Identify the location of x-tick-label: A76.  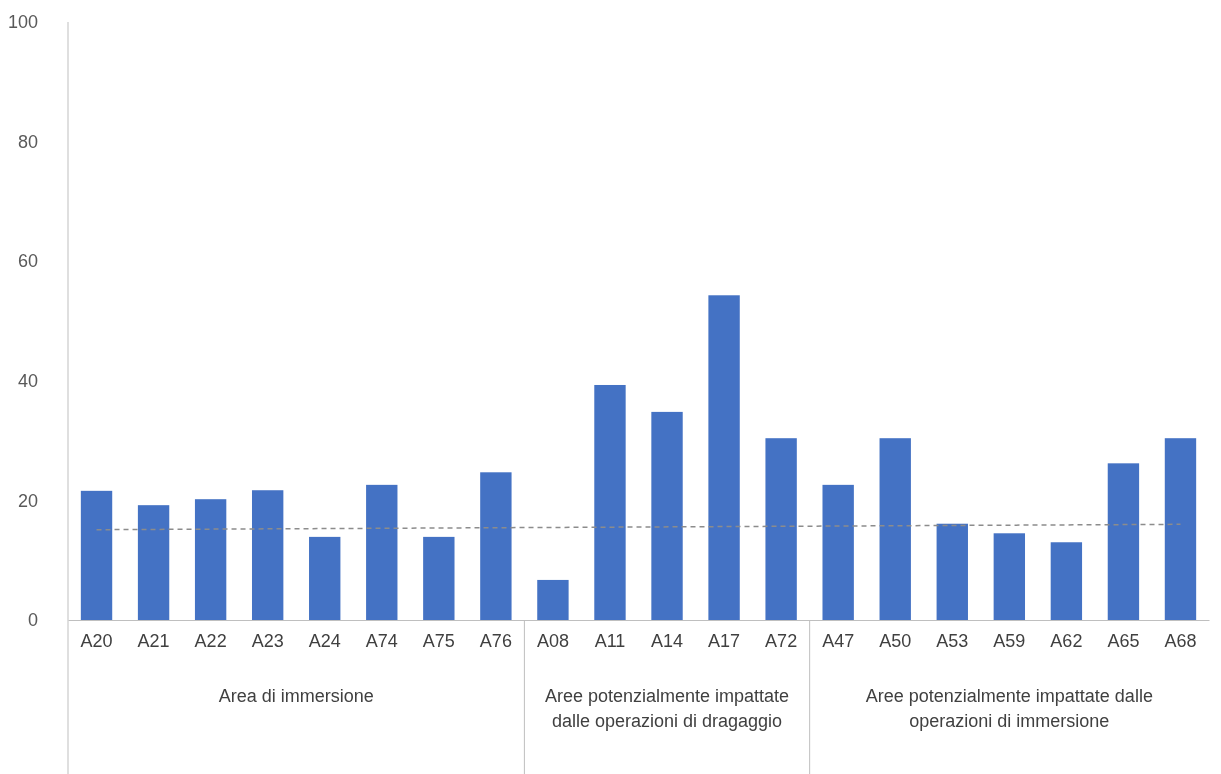
(495, 640).